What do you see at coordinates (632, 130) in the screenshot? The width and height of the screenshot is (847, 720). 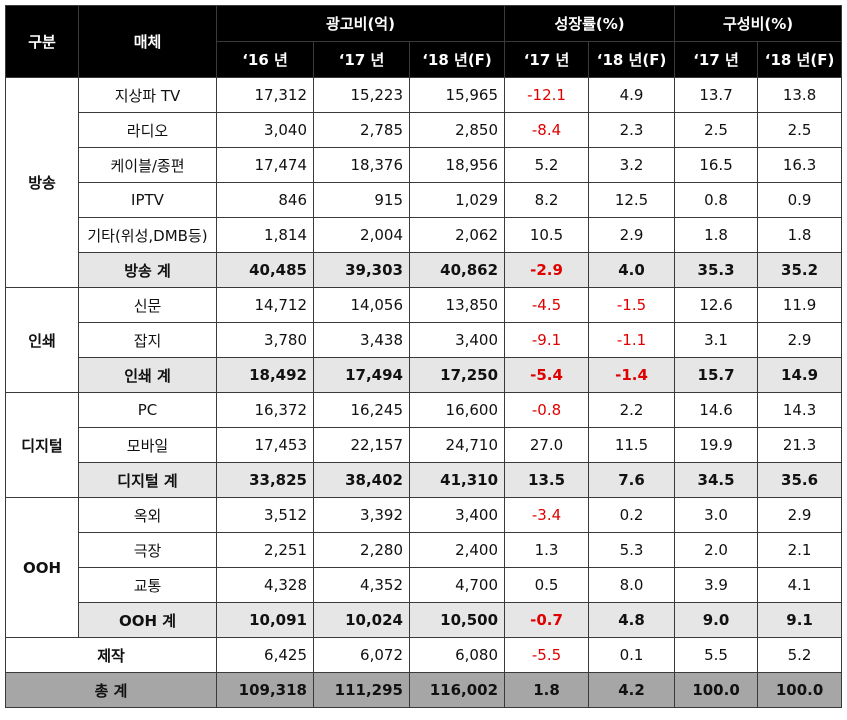 I see `cell-g18: 2.3` at bounding box center [632, 130].